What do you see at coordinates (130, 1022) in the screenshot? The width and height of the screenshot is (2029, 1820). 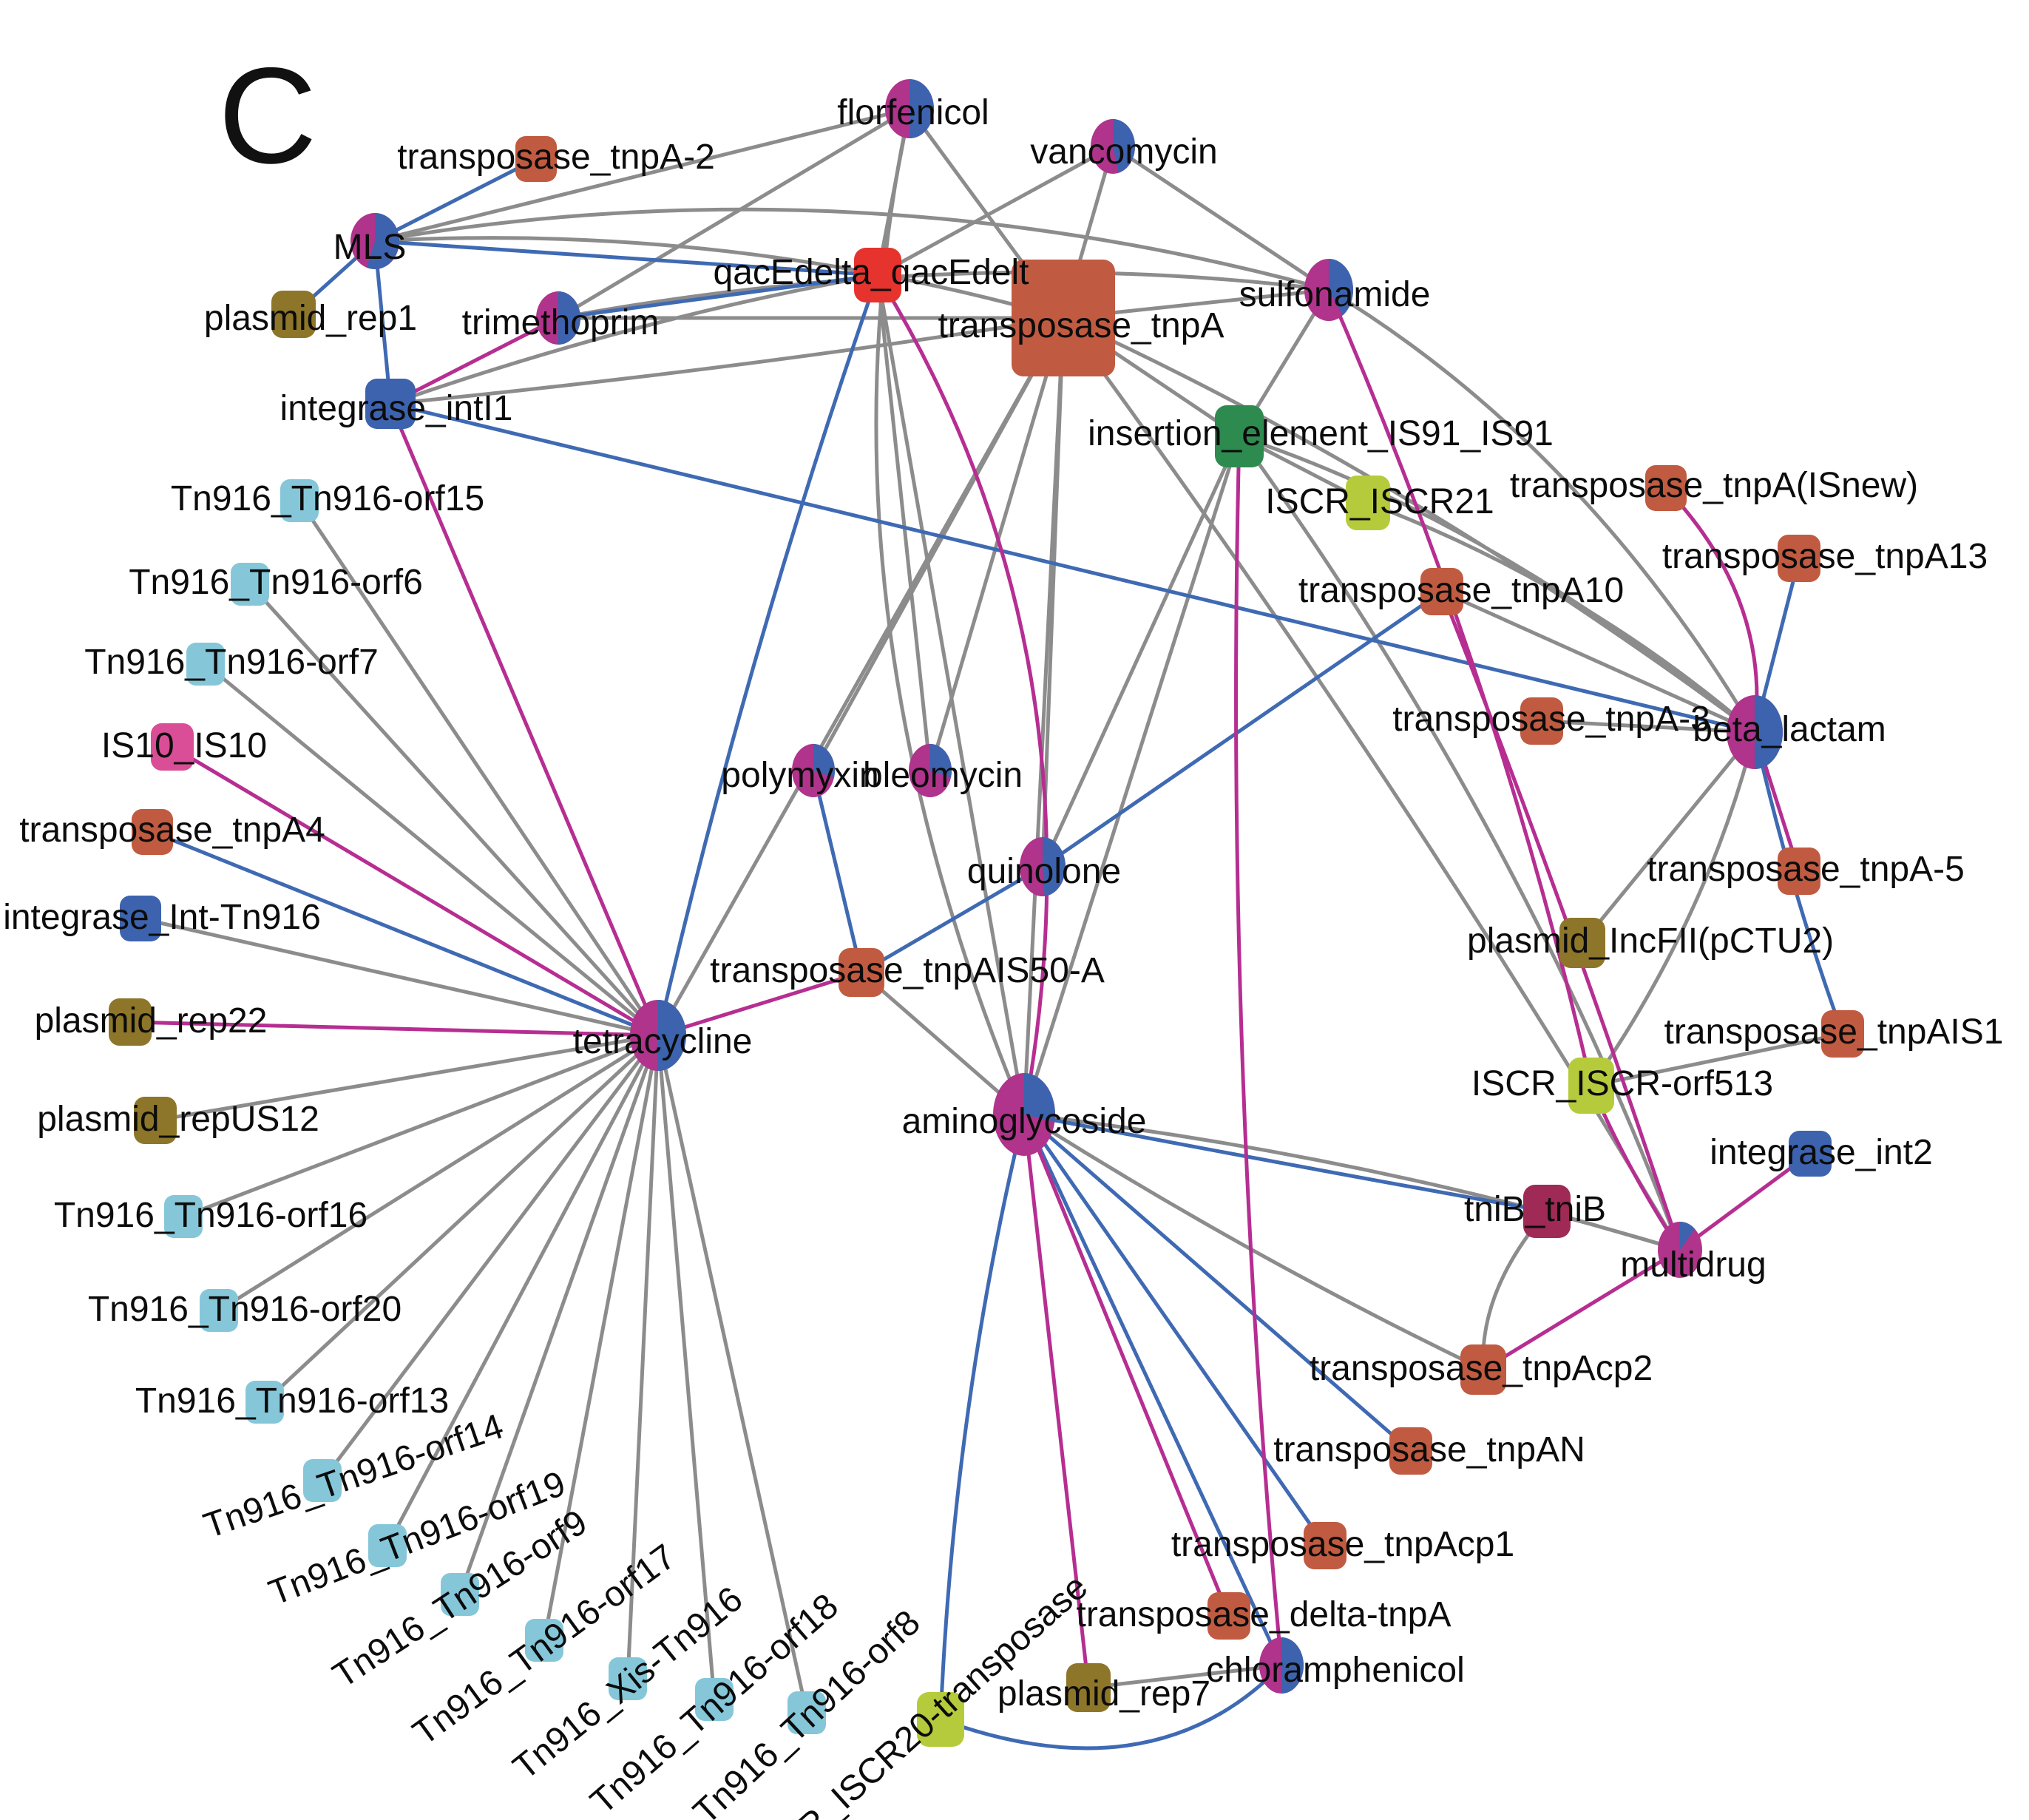 I see `node-rep22` at bounding box center [130, 1022].